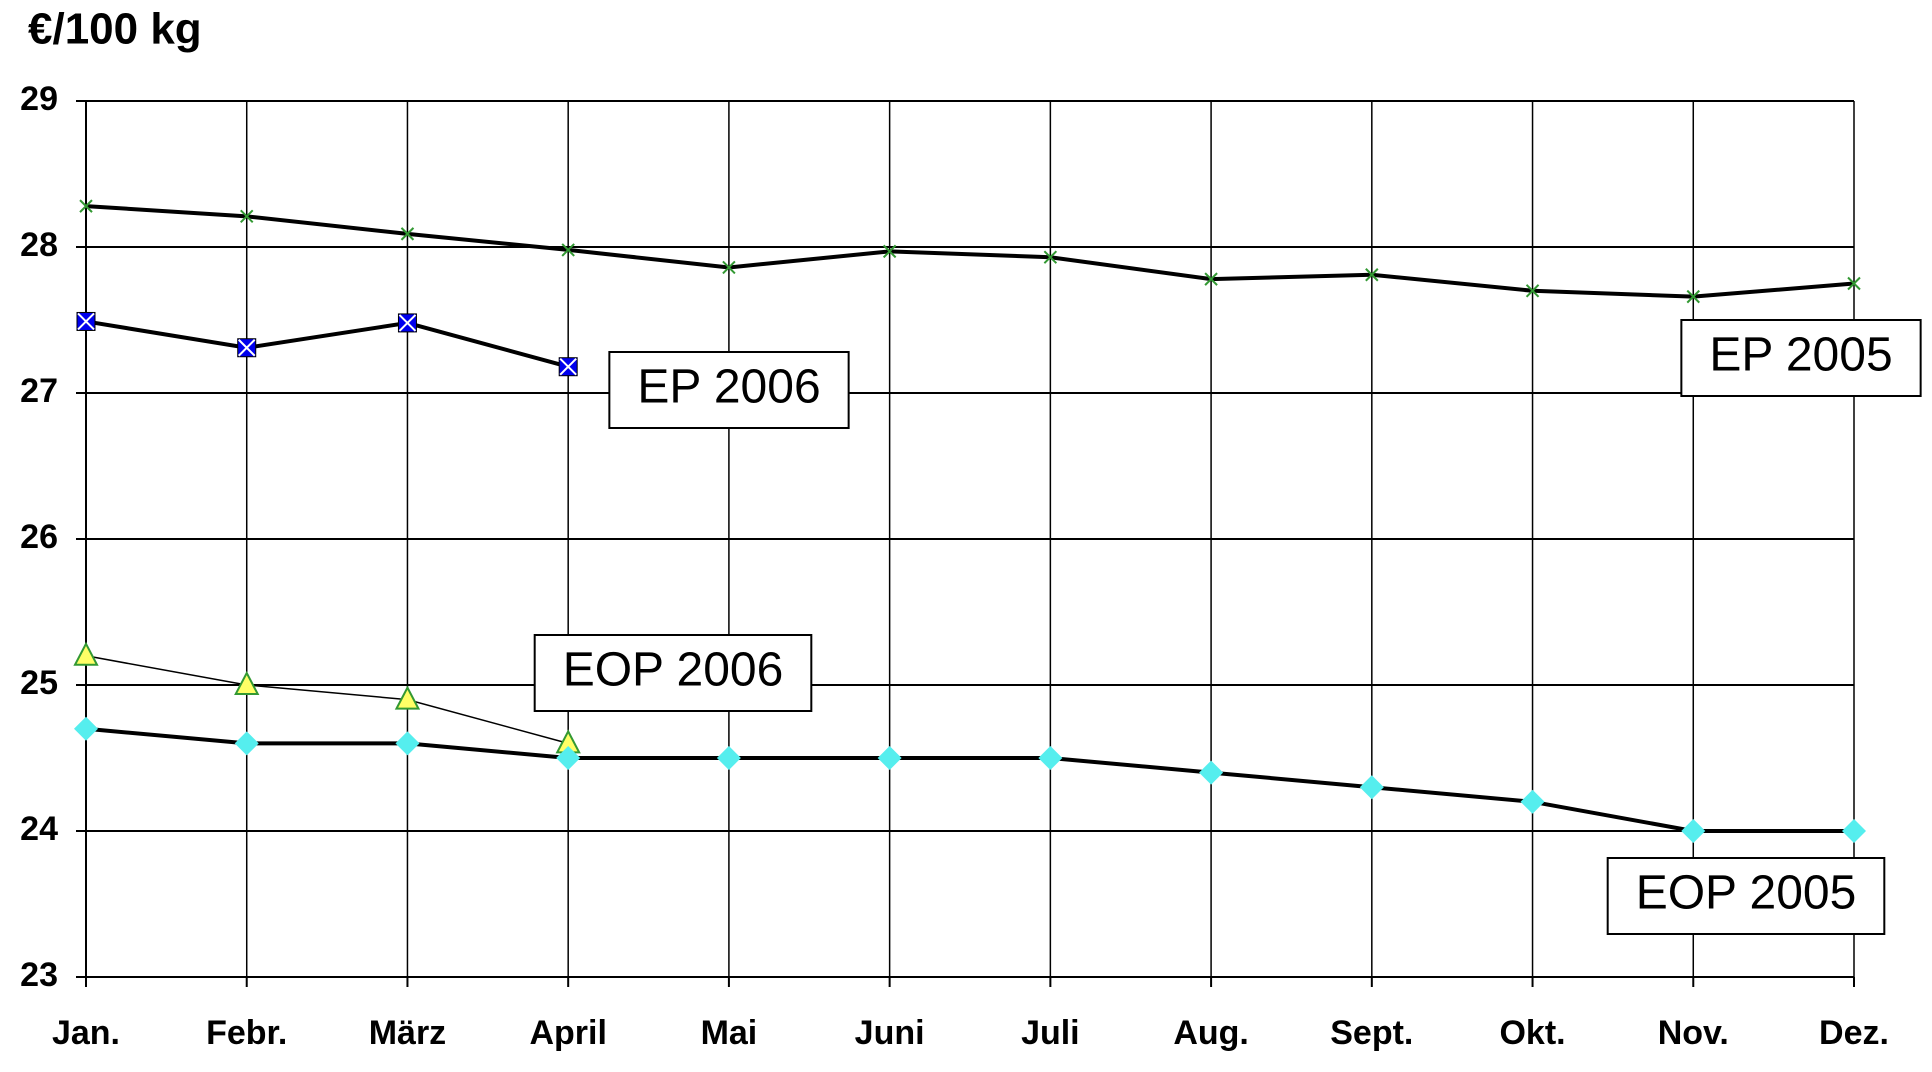  I want to click on y-tick-label: 23, so click(39, 975).